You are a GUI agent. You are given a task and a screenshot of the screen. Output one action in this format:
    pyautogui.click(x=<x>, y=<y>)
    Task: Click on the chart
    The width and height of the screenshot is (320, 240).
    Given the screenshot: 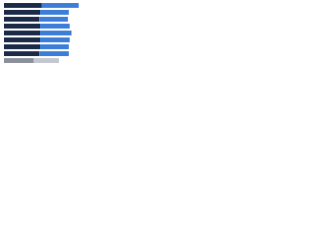 What is the action you would take?
    pyautogui.click(x=41, y=33)
    